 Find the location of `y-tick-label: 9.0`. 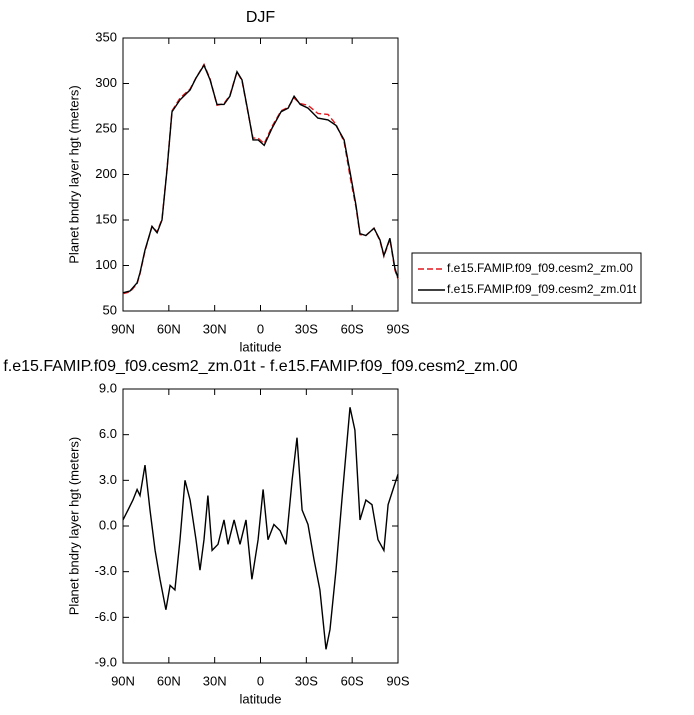

y-tick-label: 9.0 is located at coordinates (108, 387).